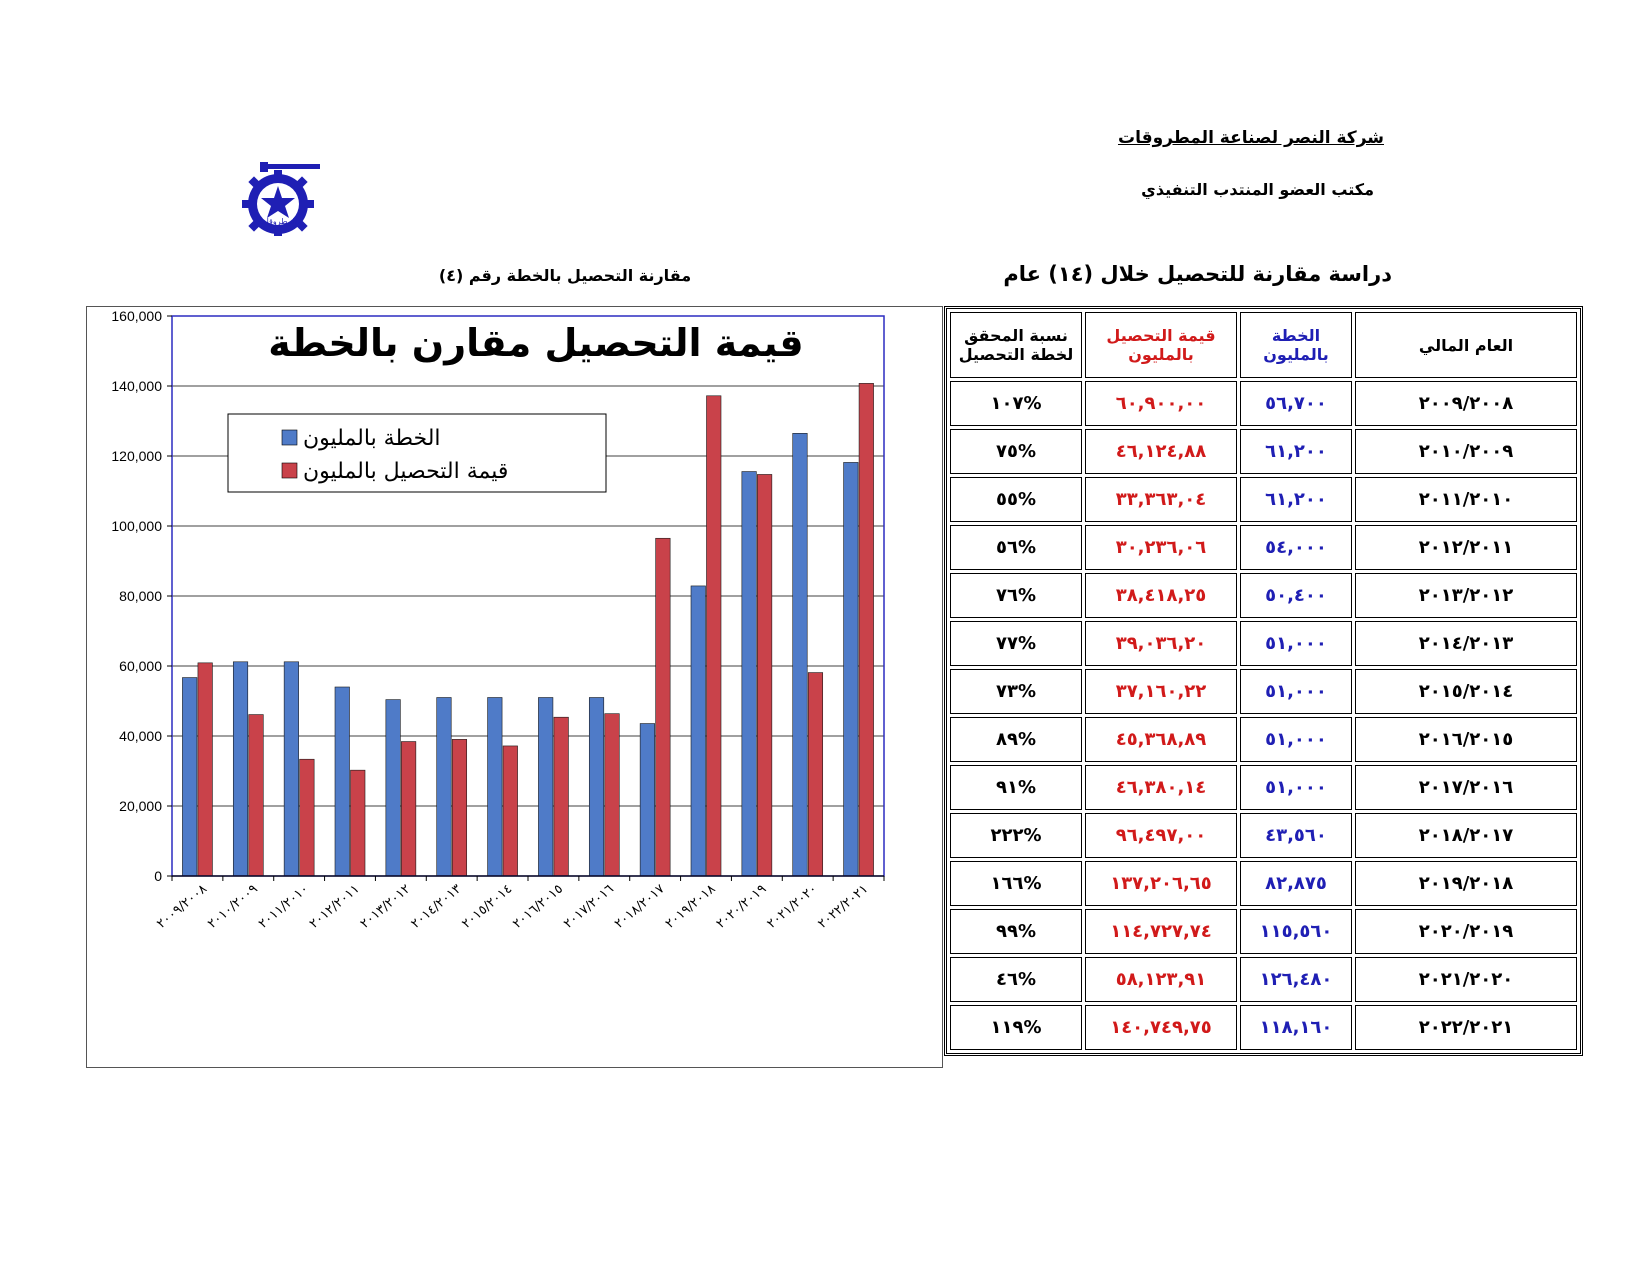  Describe the element at coordinates (1016, 595) in the screenshot. I see `cell-ratio: %٧٦` at that location.